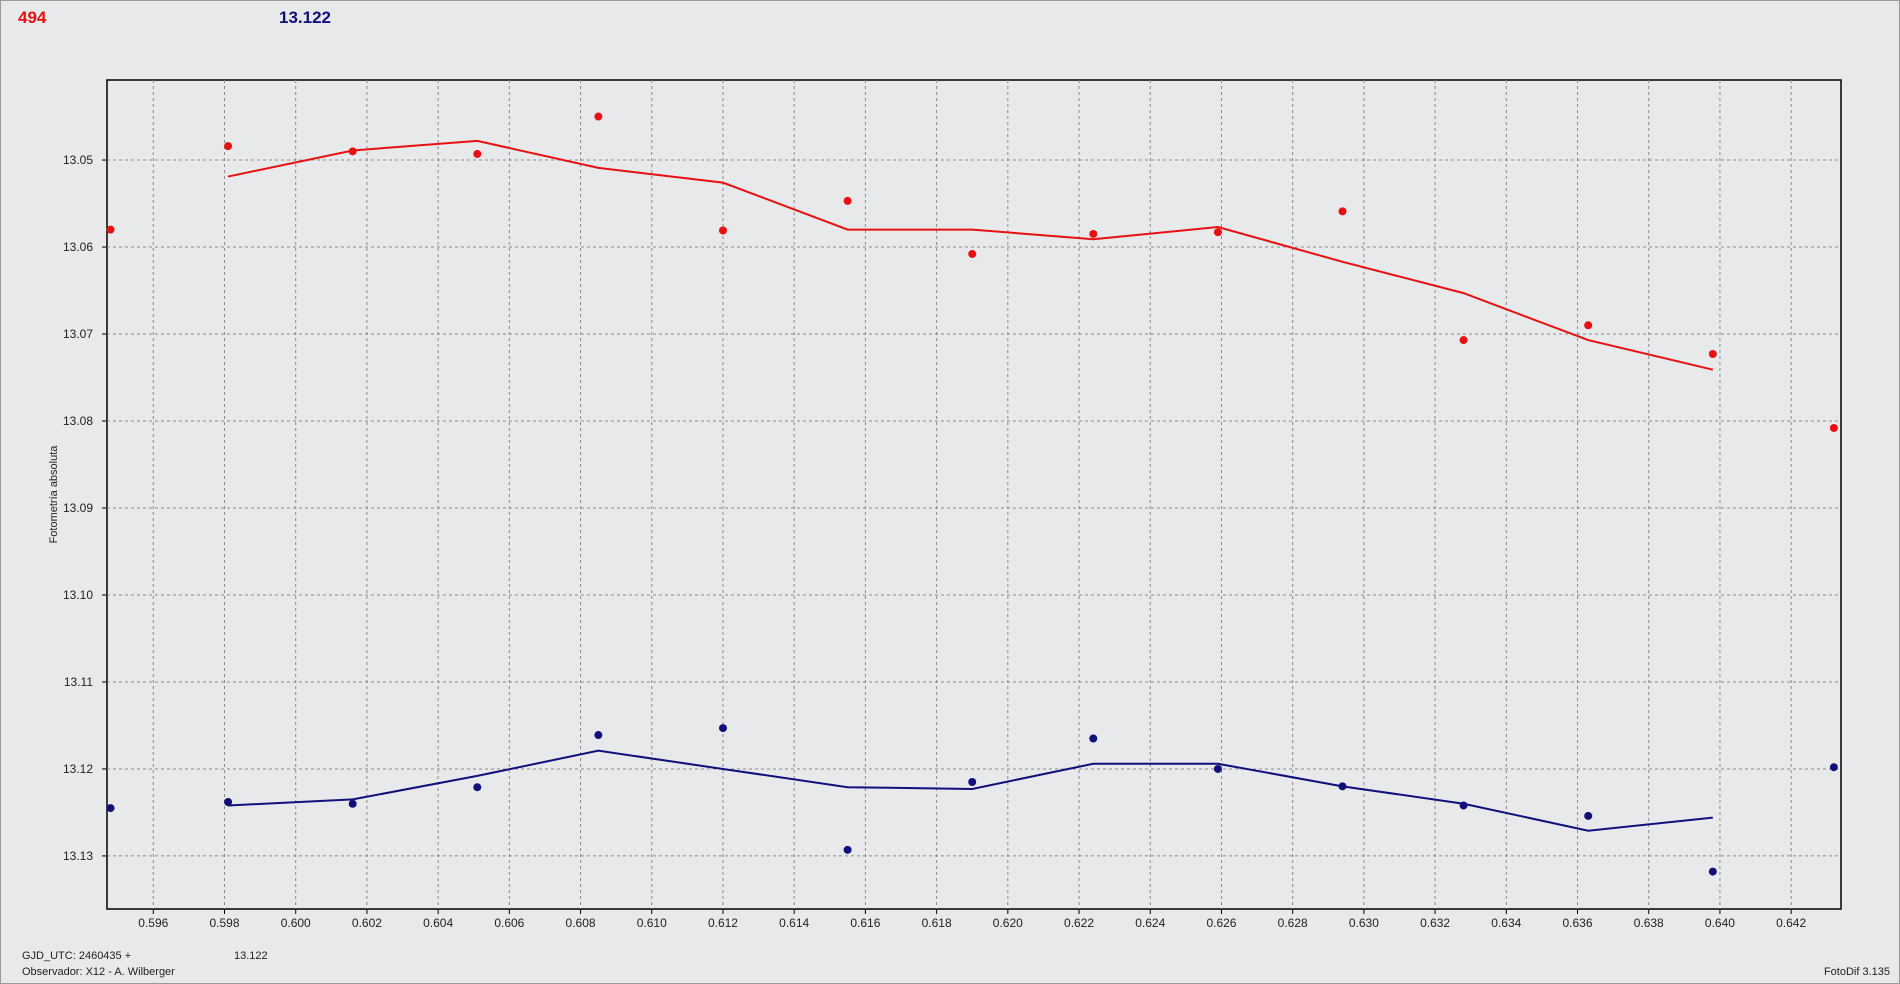 This screenshot has width=1900, height=984. What do you see at coordinates (77, 956) in the screenshot?
I see `footer-gjd-label: GJD_UTC: 2460435 +` at bounding box center [77, 956].